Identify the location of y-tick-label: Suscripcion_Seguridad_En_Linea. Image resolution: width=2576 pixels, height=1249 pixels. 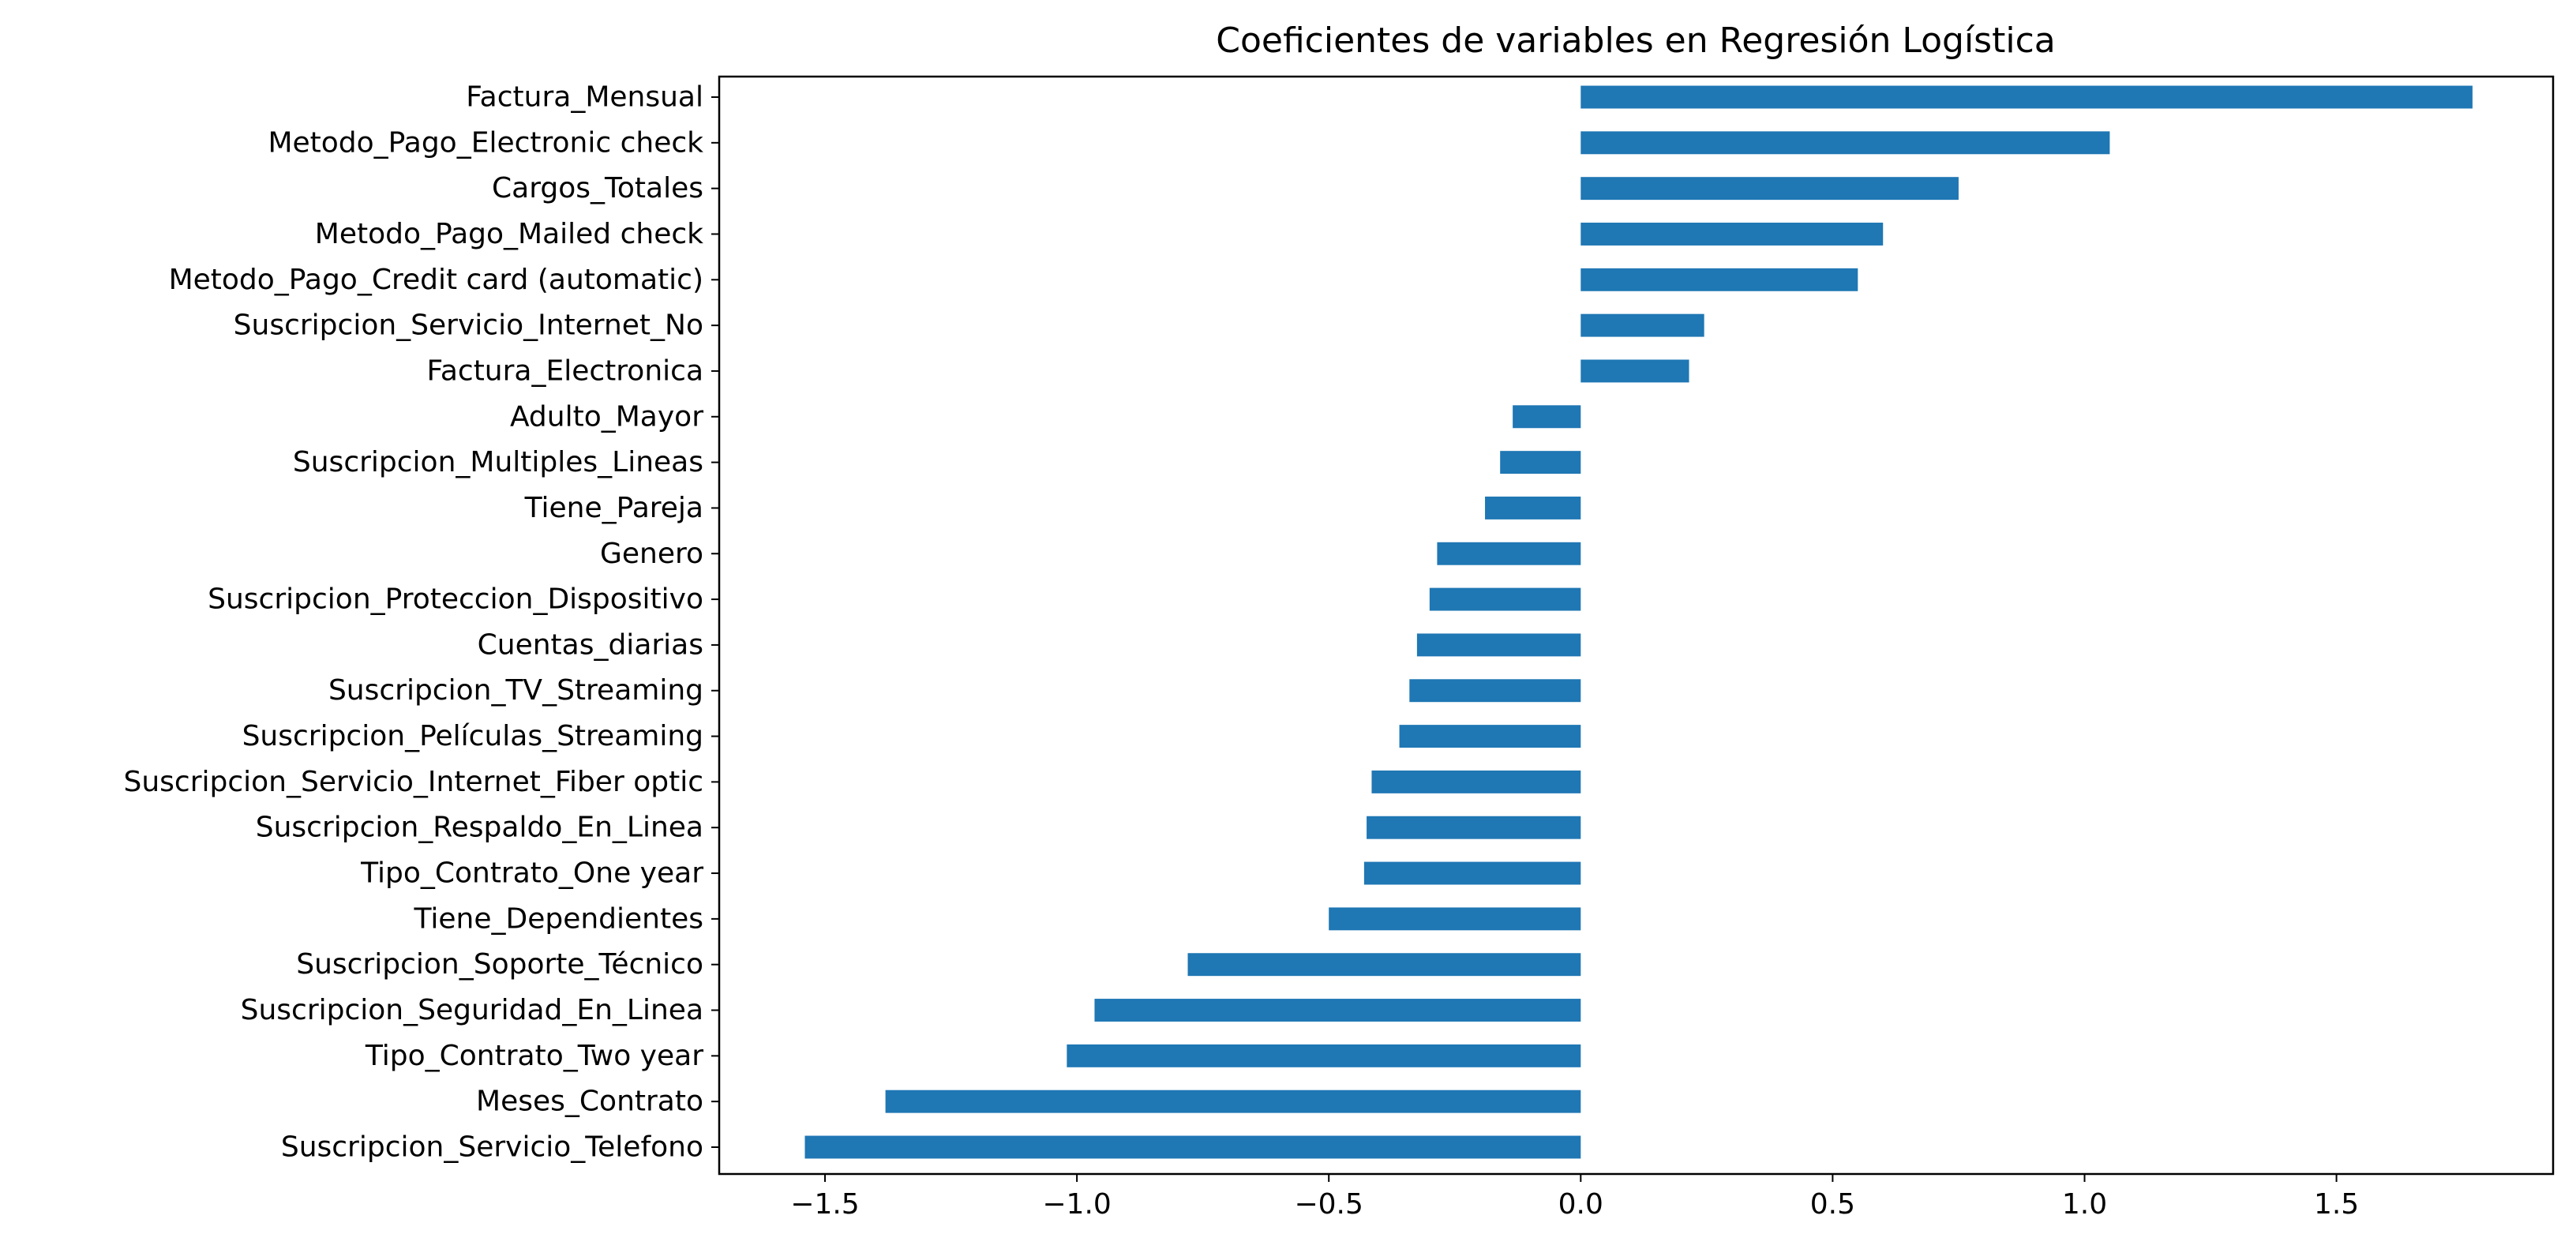
(472, 1010).